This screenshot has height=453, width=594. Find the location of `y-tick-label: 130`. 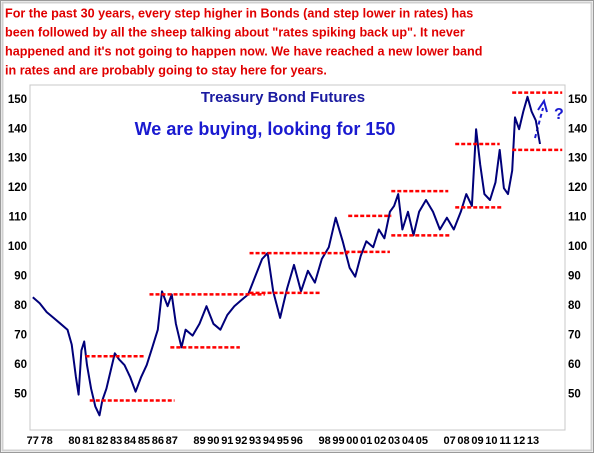

y-tick-label: 130 is located at coordinates (17, 159).